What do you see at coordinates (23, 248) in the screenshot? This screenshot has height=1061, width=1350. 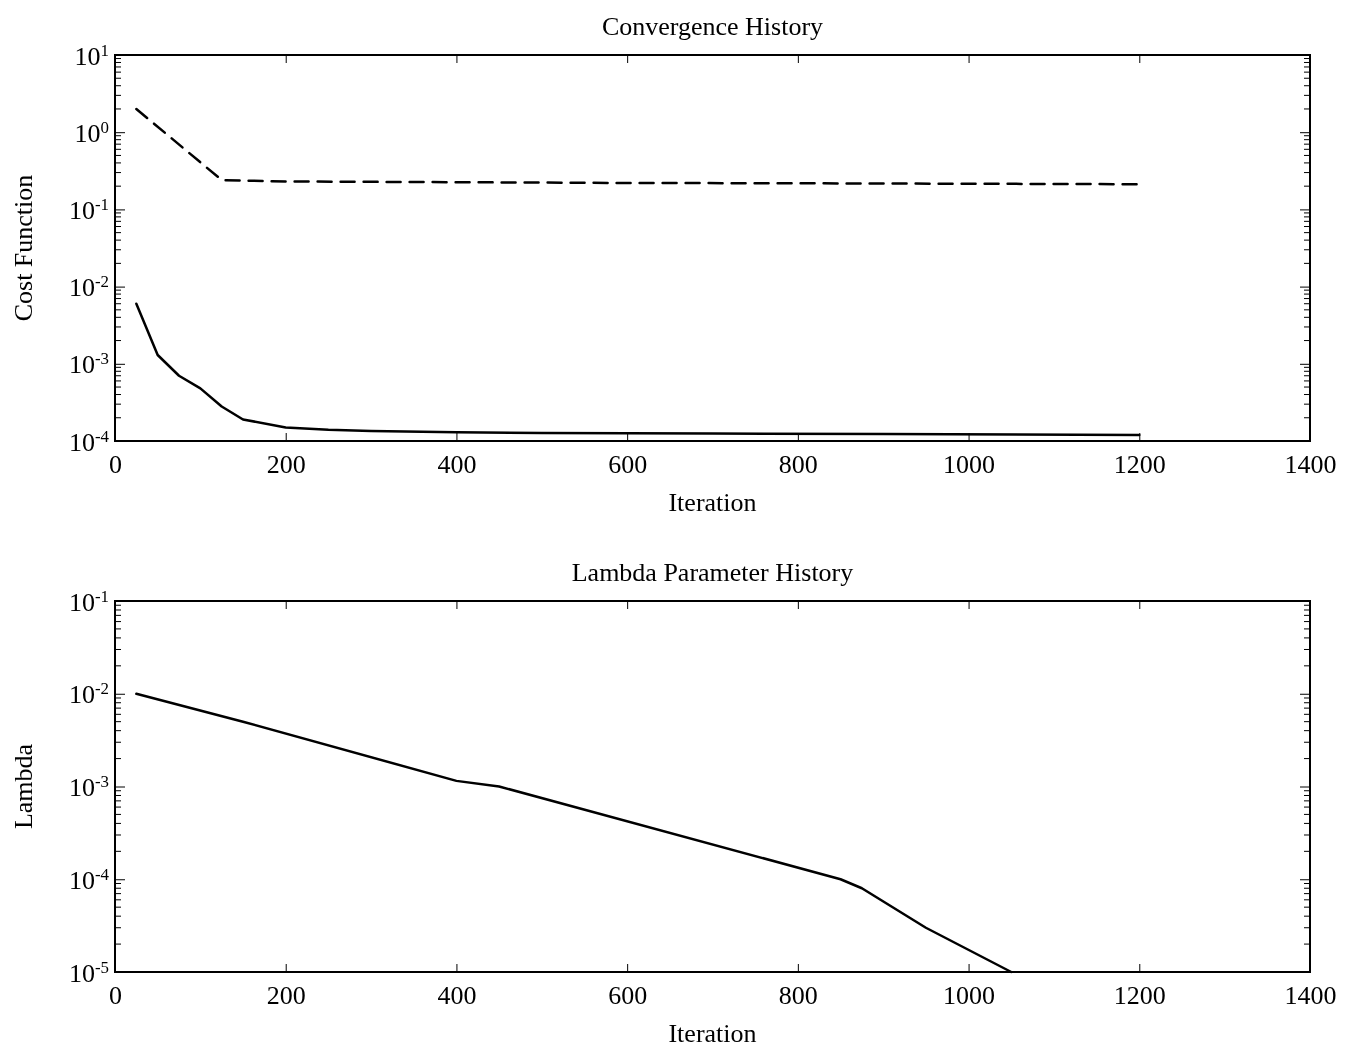 I see `y-axis-title: Cost Function` at bounding box center [23, 248].